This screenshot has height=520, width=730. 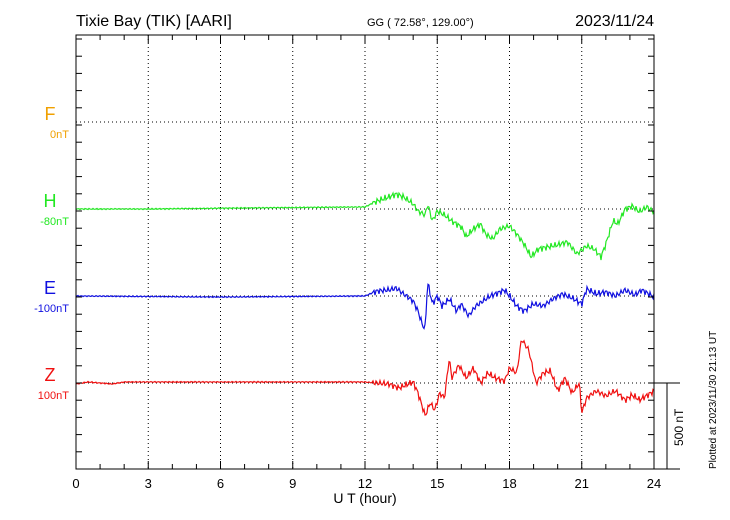 What do you see at coordinates (509, 483) in the screenshot?
I see `x-tick-label: 18` at bounding box center [509, 483].